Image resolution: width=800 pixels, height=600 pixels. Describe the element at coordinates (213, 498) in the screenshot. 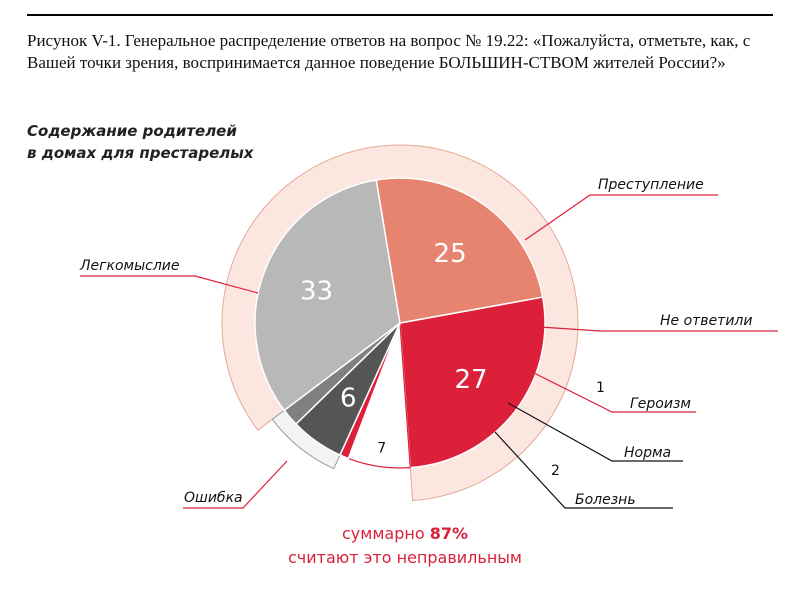

I see `category-label-error: Ошибка` at that location.